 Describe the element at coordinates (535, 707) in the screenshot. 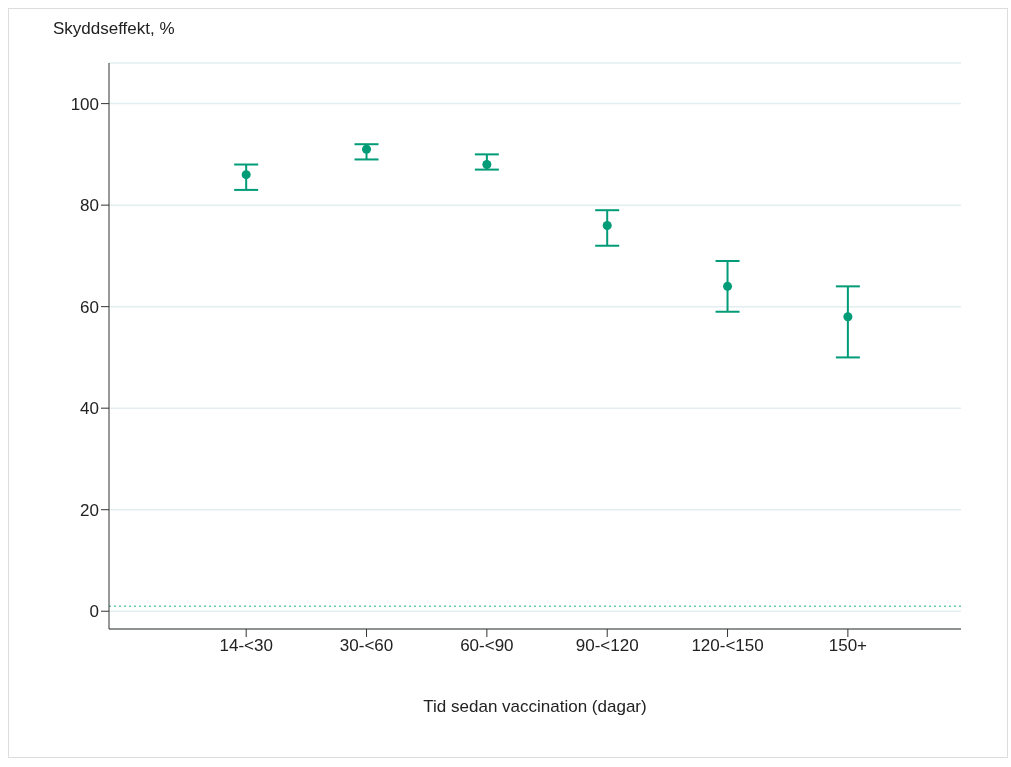

I see `x-axis-title: Tid sedan vaccination (dagar)` at that location.